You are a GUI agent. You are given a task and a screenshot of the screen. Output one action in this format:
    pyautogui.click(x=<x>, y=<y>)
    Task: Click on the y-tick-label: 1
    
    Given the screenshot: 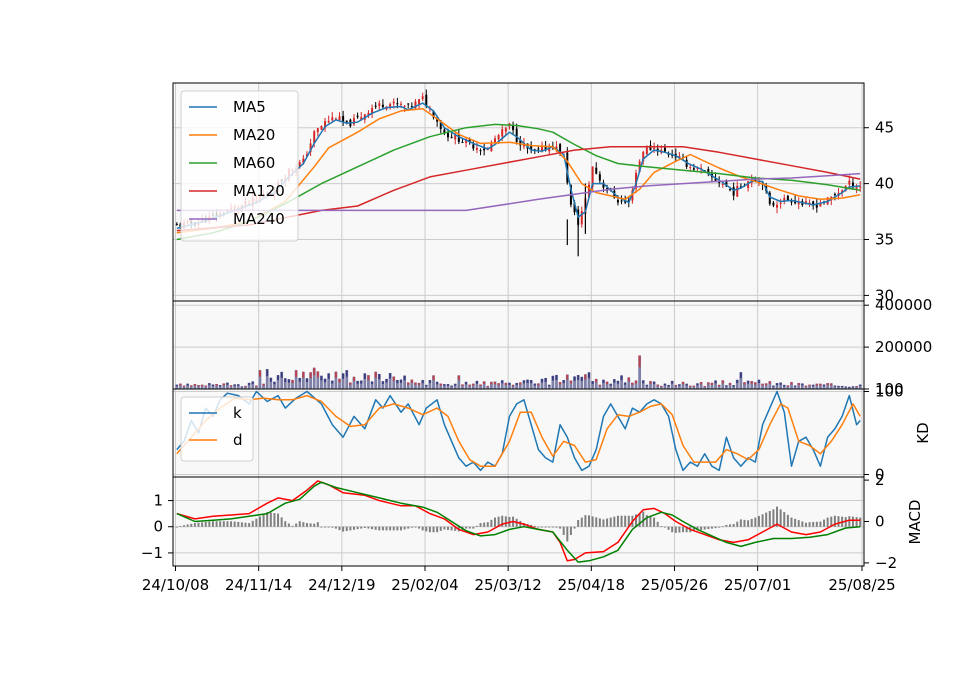 What is the action you would take?
    pyautogui.click(x=158, y=501)
    